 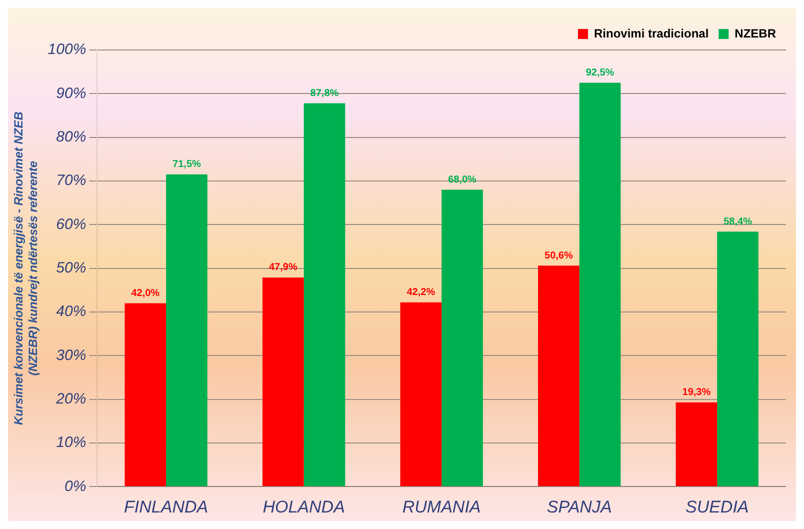 What do you see at coordinates (71, 311) in the screenshot?
I see `y-tick-label: 40%` at bounding box center [71, 311].